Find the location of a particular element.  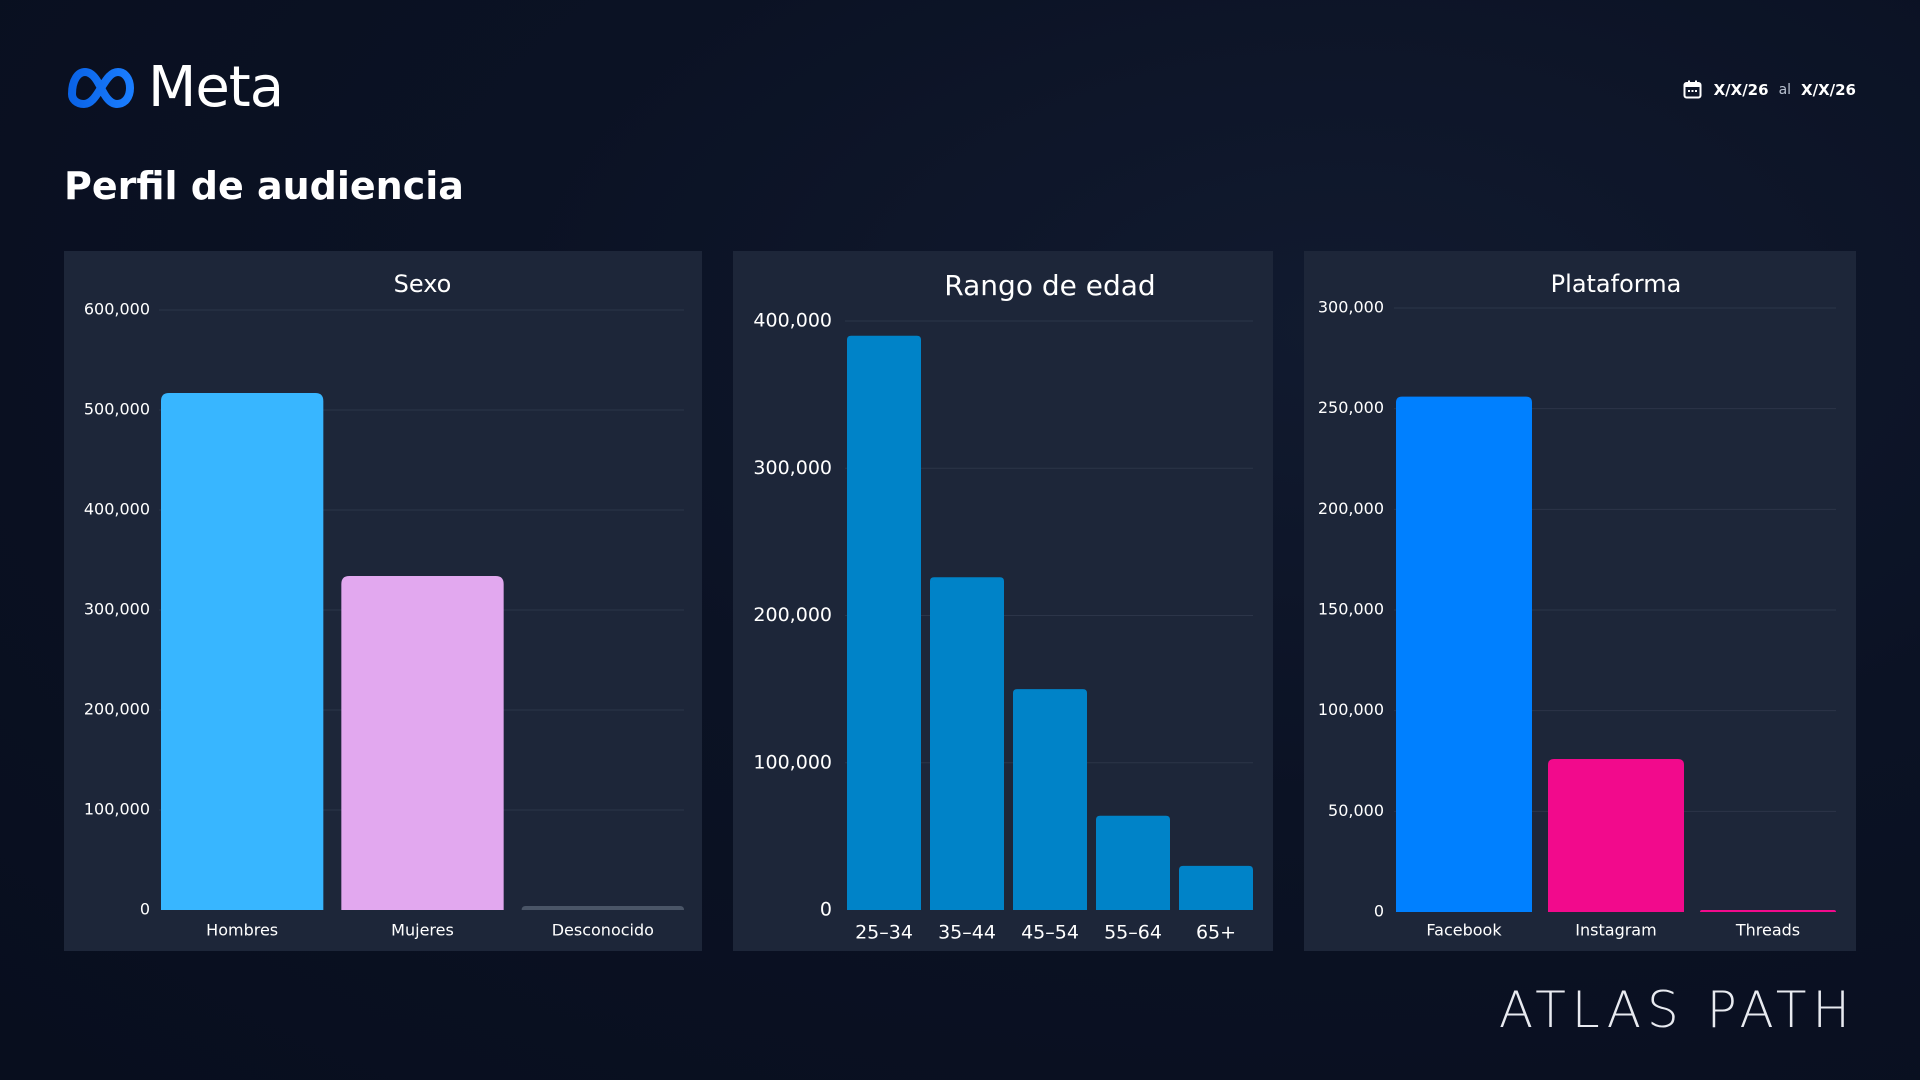

date-separator: al is located at coordinates (1785, 89).